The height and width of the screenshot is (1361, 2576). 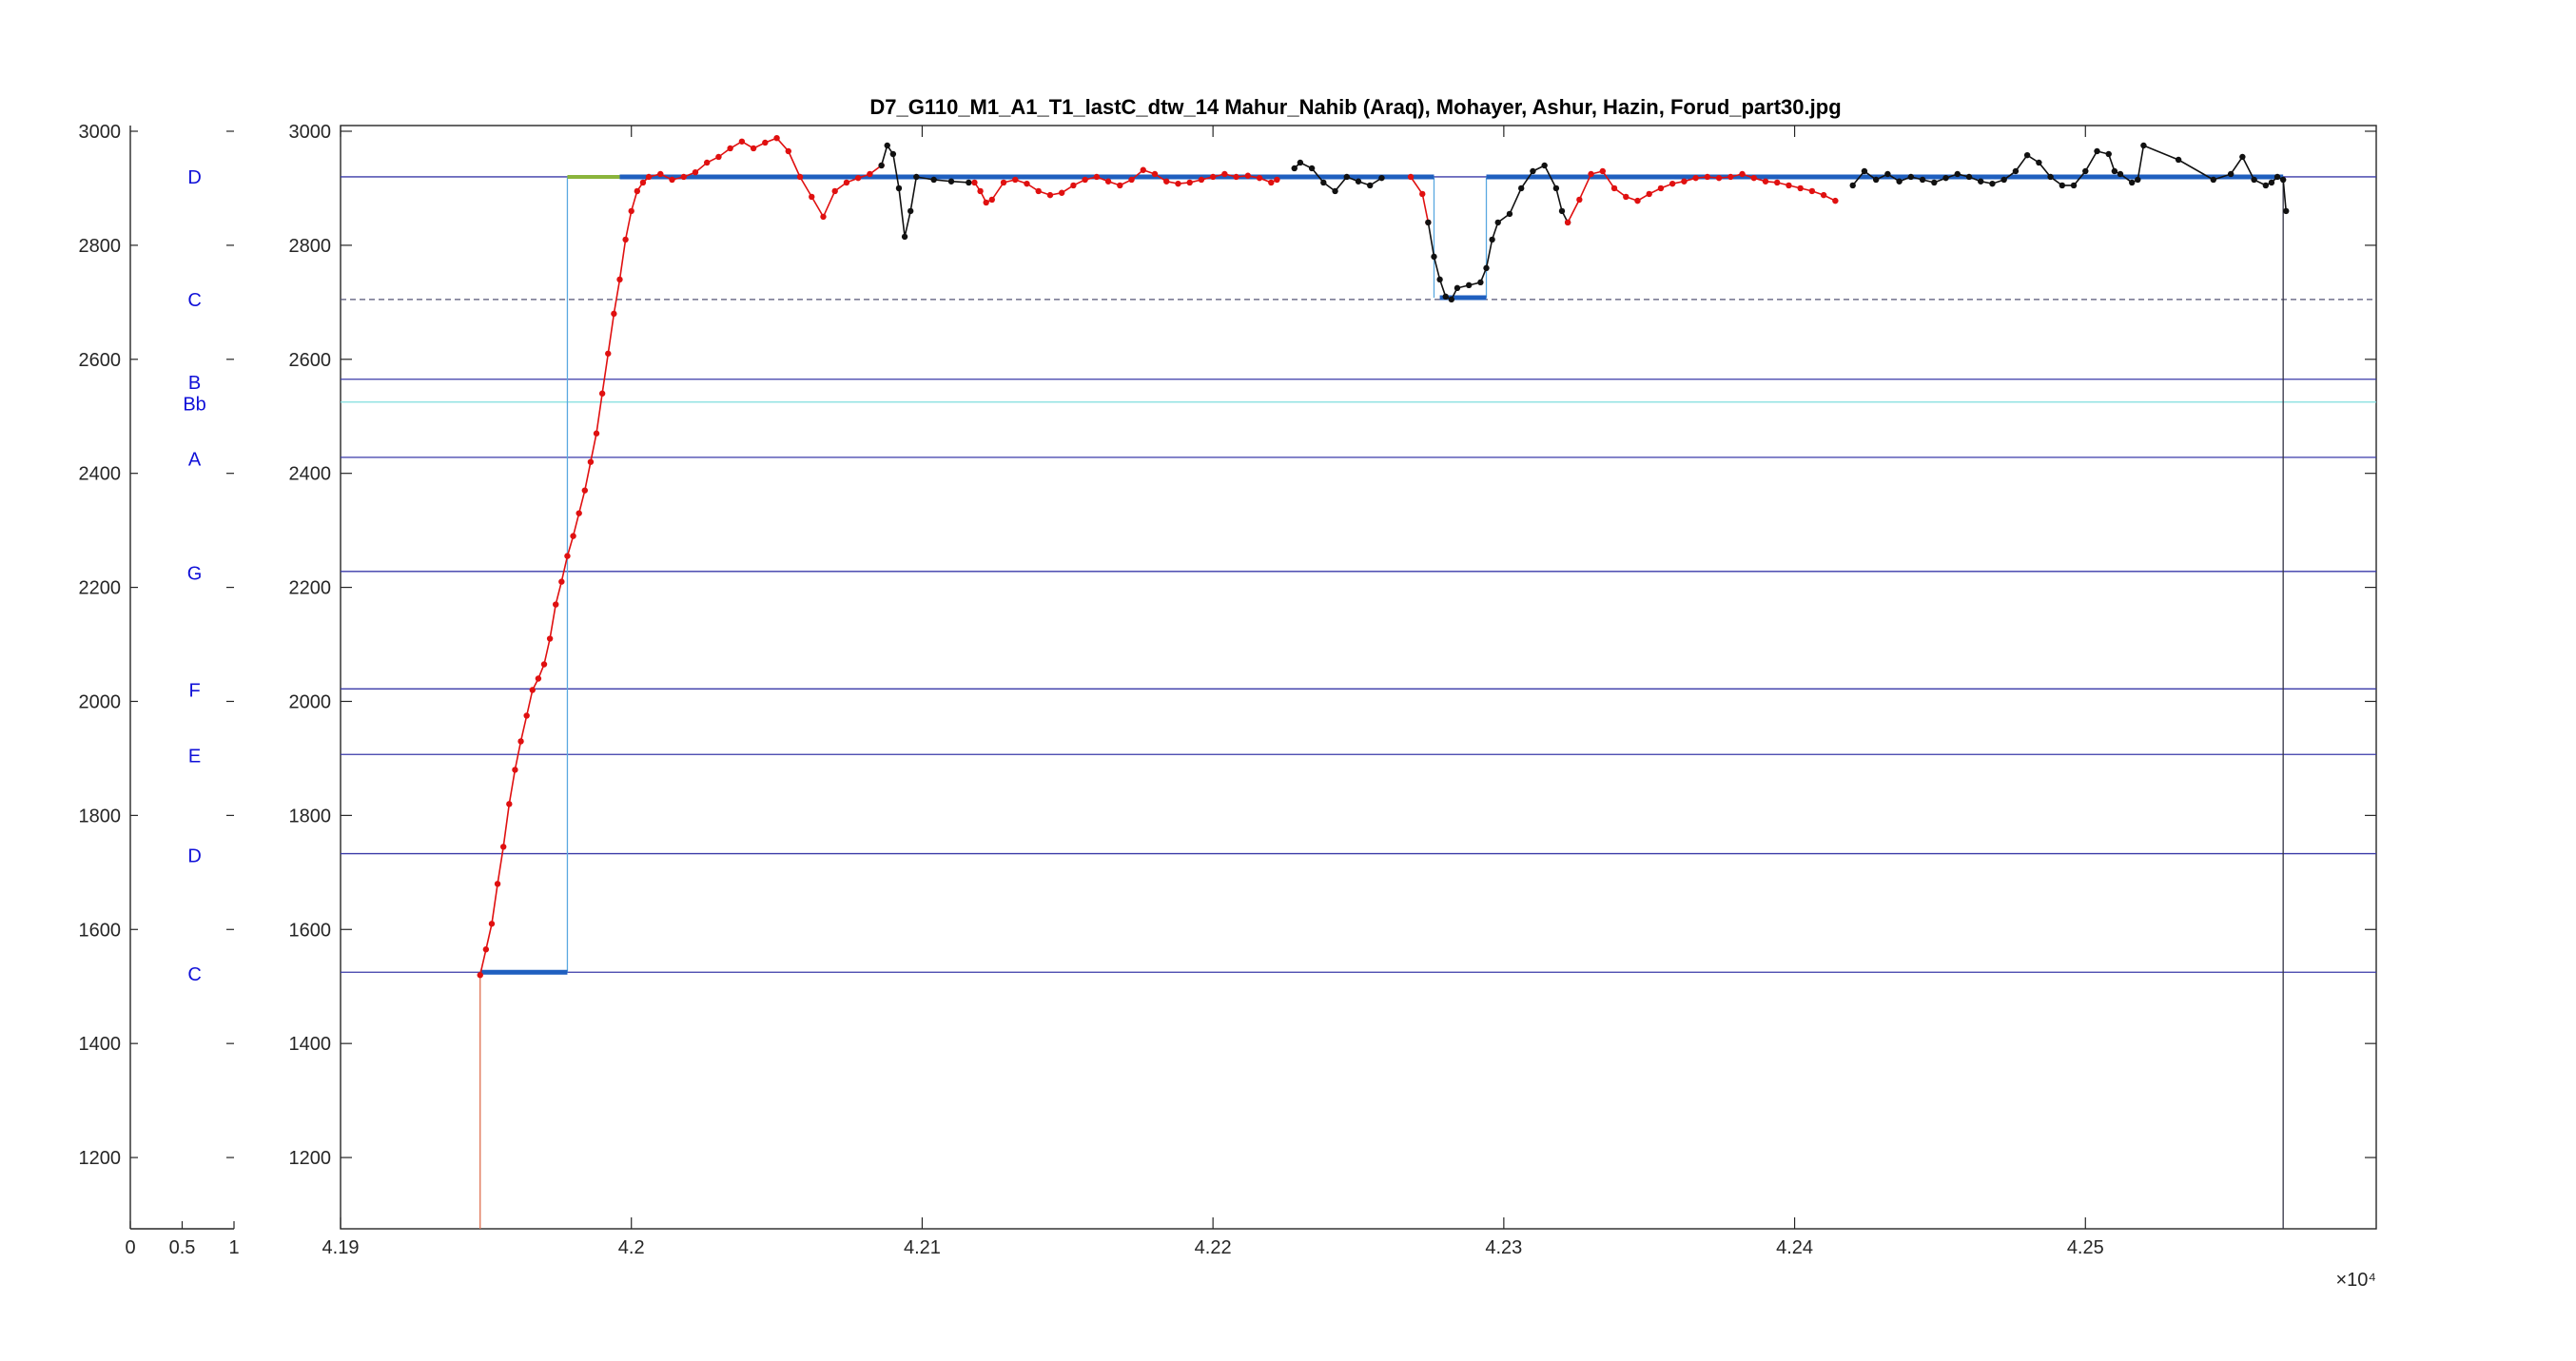 What do you see at coordinates (195, 383) in the screenshot?
I see `note-label: B` at bounding box center [195, 383].